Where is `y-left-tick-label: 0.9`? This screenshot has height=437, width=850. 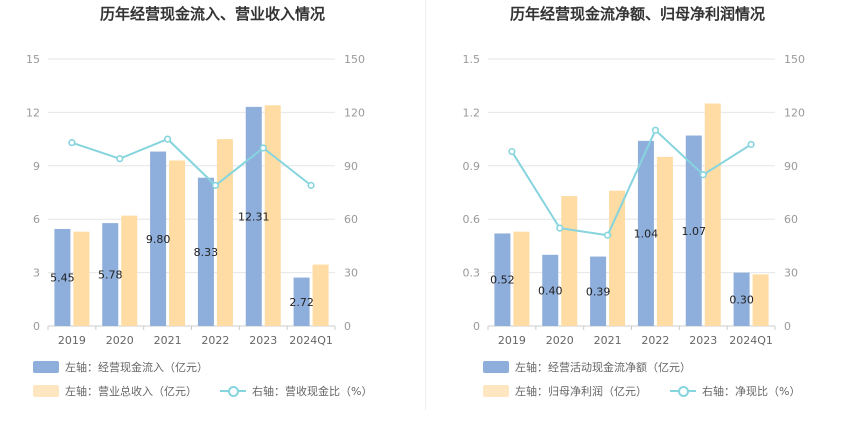
y-left-tick-label: 0.9 is located at coordinates (472, 166).